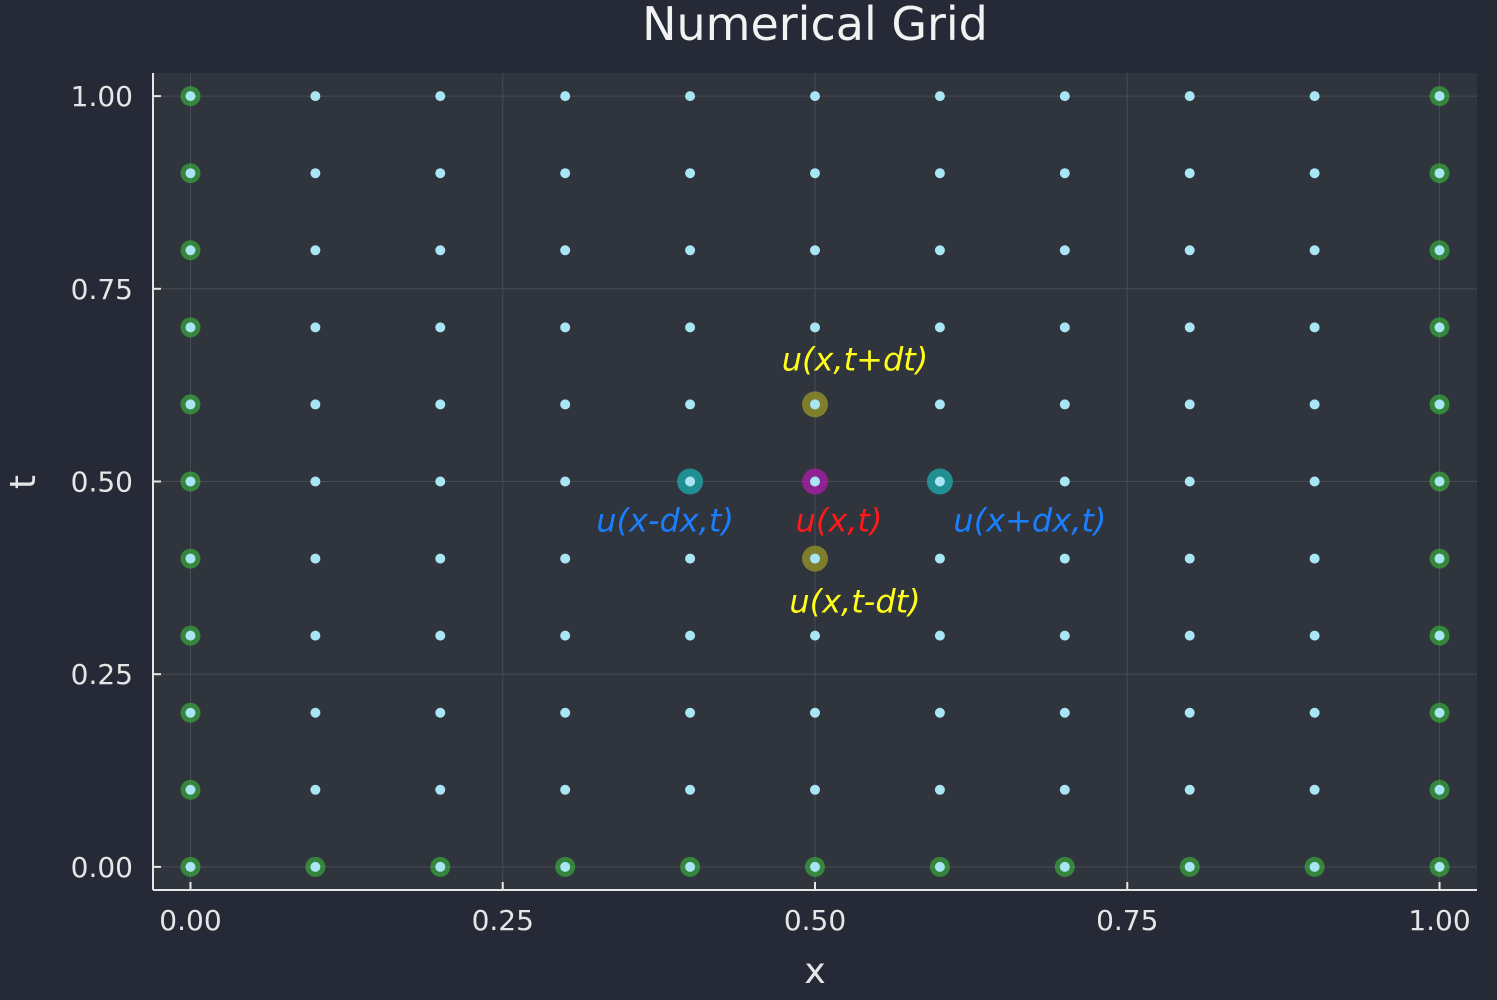  I want to click on x-tick-label: 0.75, so click(1127, 920).